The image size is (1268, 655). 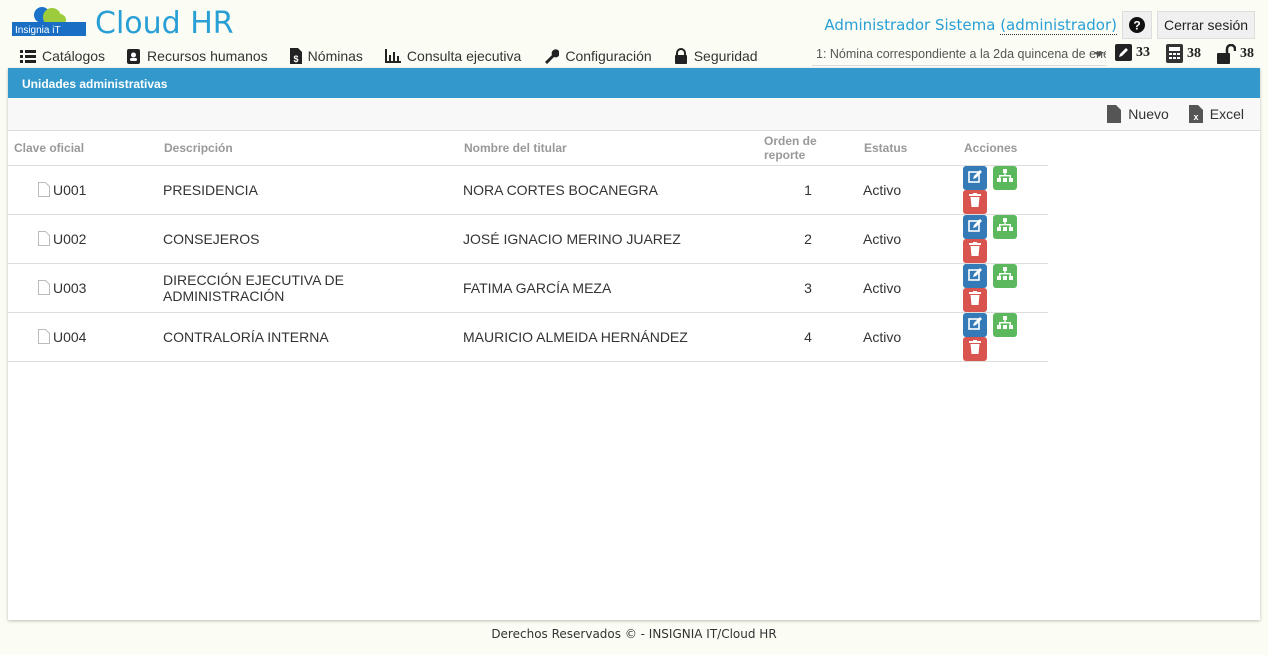 What do you see at coordinates (308, 337) in the screenshot?
I see `cell-descripcion: CONTRALORÍA INTERNA` at bounding box center [308, 337].